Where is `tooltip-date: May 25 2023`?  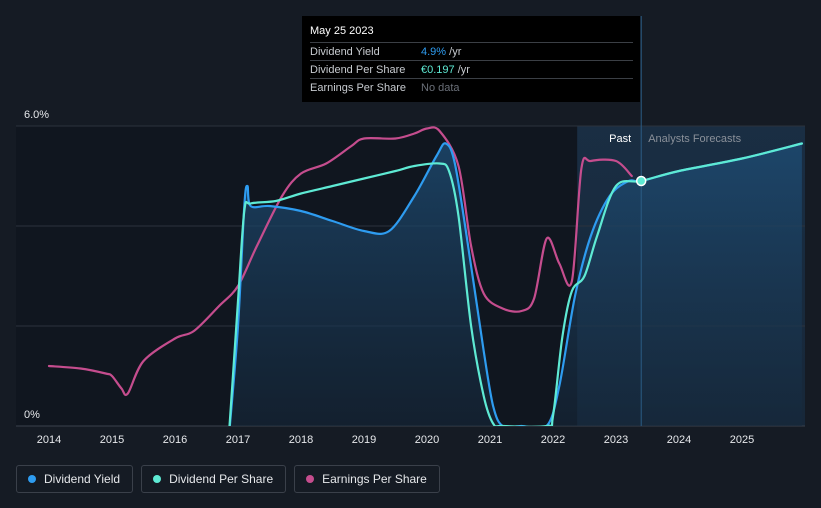
tooltip-date: May 25 2023 is located at coordinates (342, 31).